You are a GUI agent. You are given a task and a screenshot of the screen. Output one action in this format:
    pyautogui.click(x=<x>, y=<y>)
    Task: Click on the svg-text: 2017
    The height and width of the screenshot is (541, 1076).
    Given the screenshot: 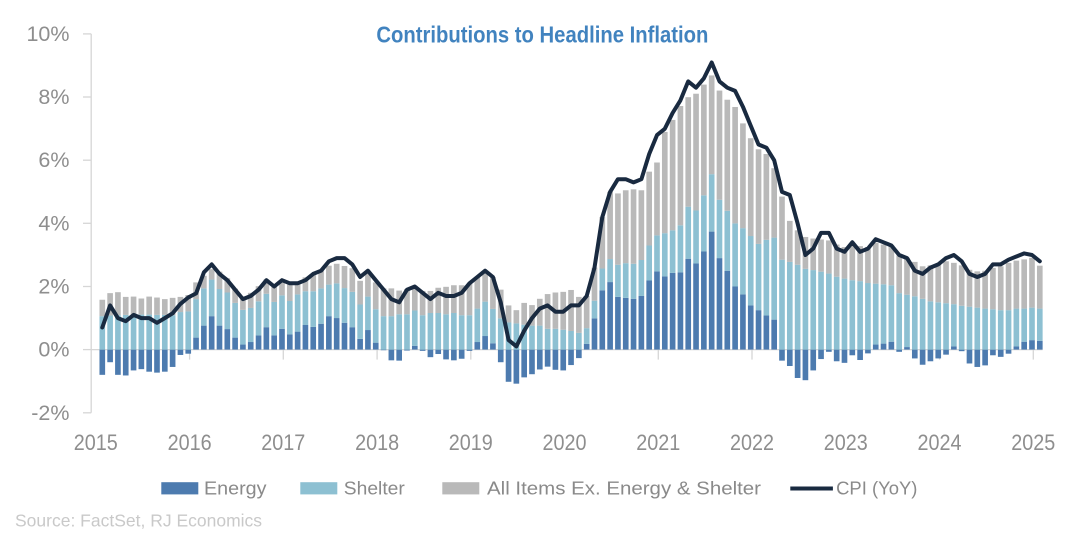 What is the action you would take?
    pyautogui.click(x=283, y=442)
    